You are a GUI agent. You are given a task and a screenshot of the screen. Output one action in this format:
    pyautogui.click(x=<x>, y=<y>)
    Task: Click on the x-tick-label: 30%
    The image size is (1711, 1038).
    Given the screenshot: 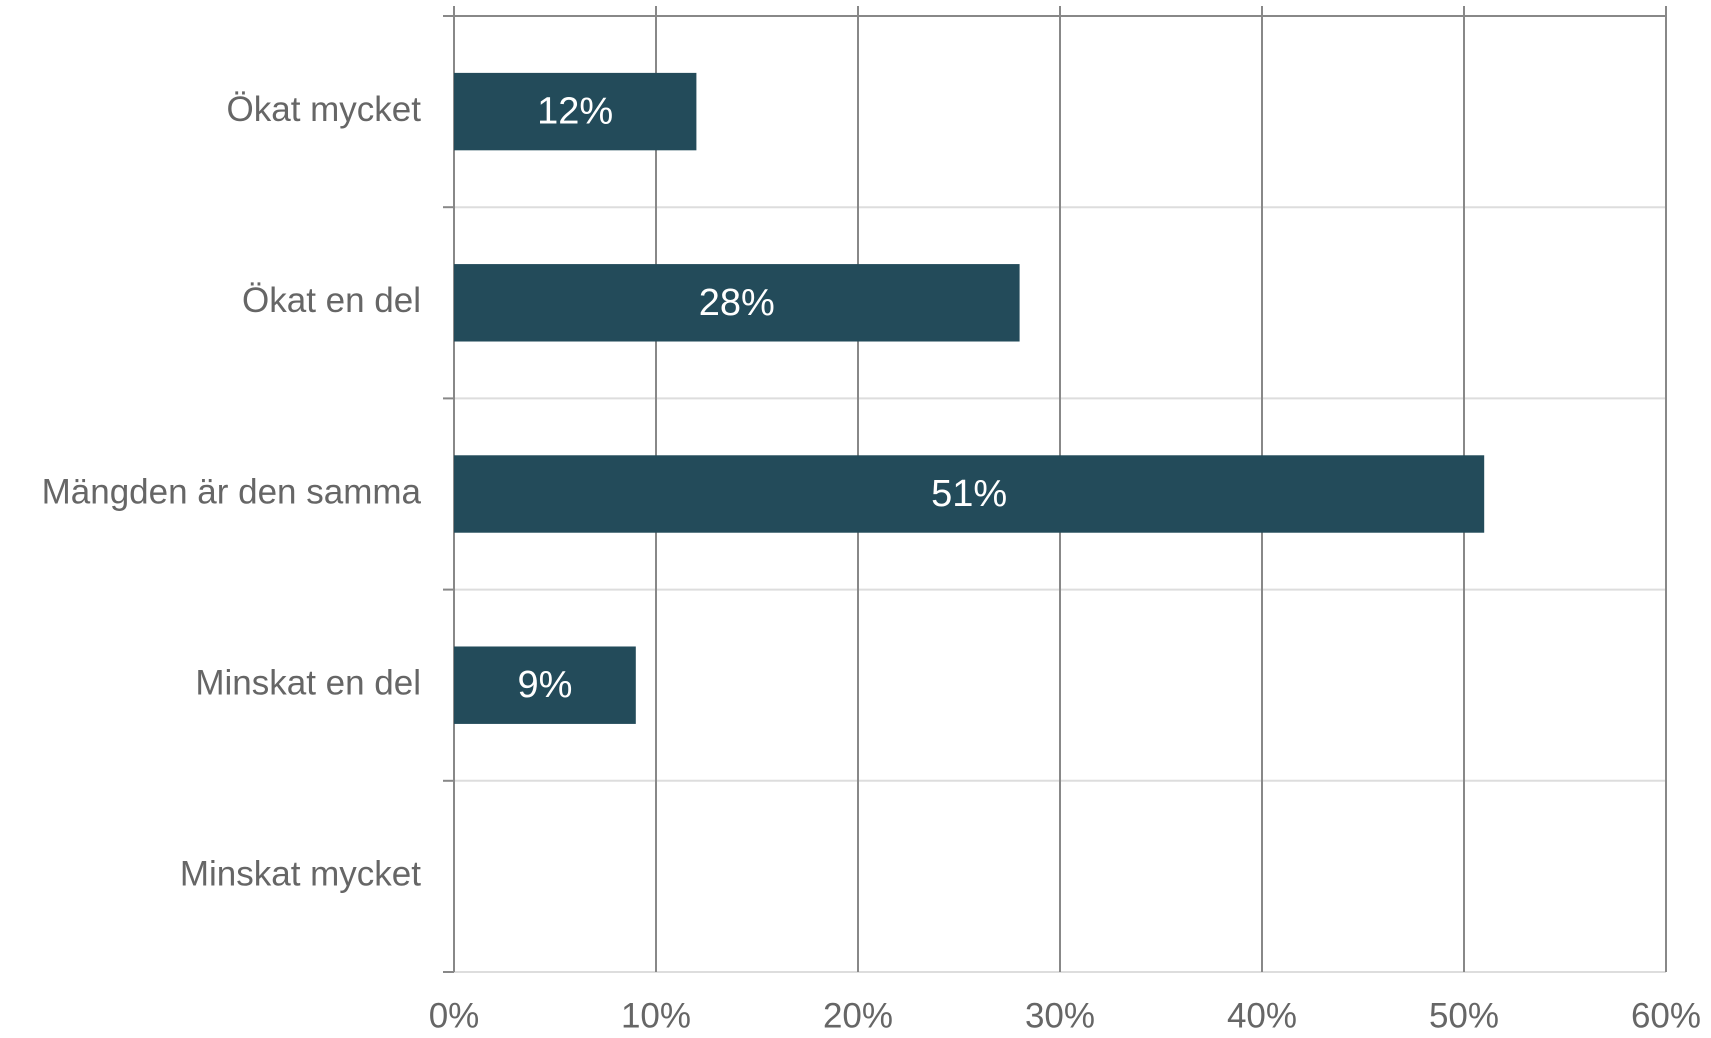 What is the action you would take?
    pyautogui.click(x=1060, y=1015)
    